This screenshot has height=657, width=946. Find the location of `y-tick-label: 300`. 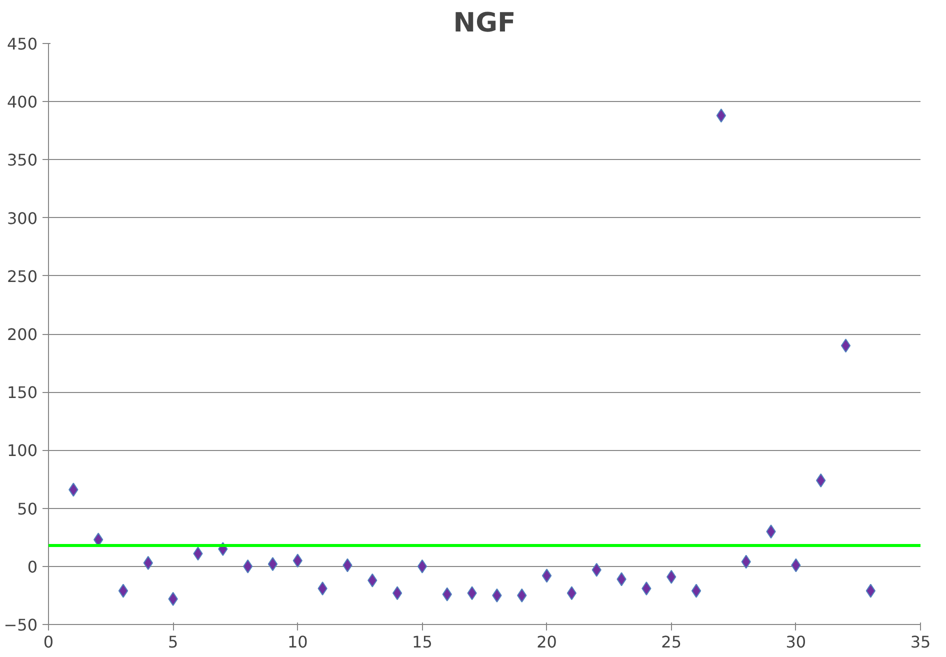

y-tick-label: 300 is located at coordinates (22, 218).